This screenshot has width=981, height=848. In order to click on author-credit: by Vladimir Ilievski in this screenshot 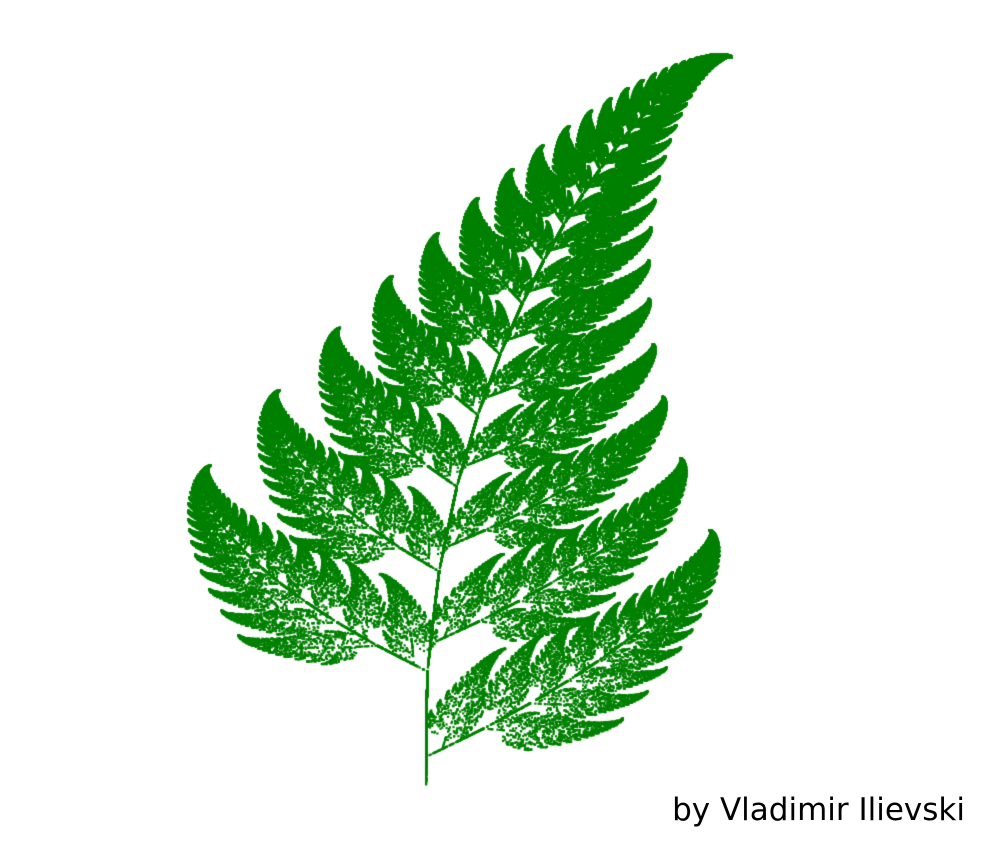, I will do `click(818, 810)`.